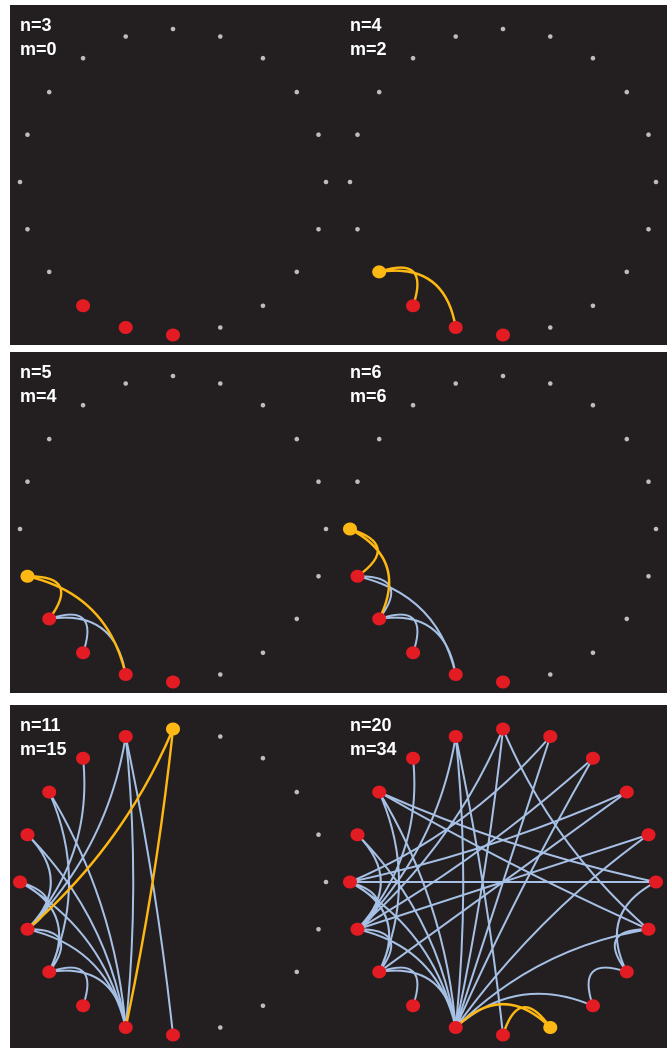 Image resolution: width=667 pixels, height=1048 pixels. Describe the element at coordinates (38, 372) in the screenshot. I see `node-count-label: n=5` at that location.